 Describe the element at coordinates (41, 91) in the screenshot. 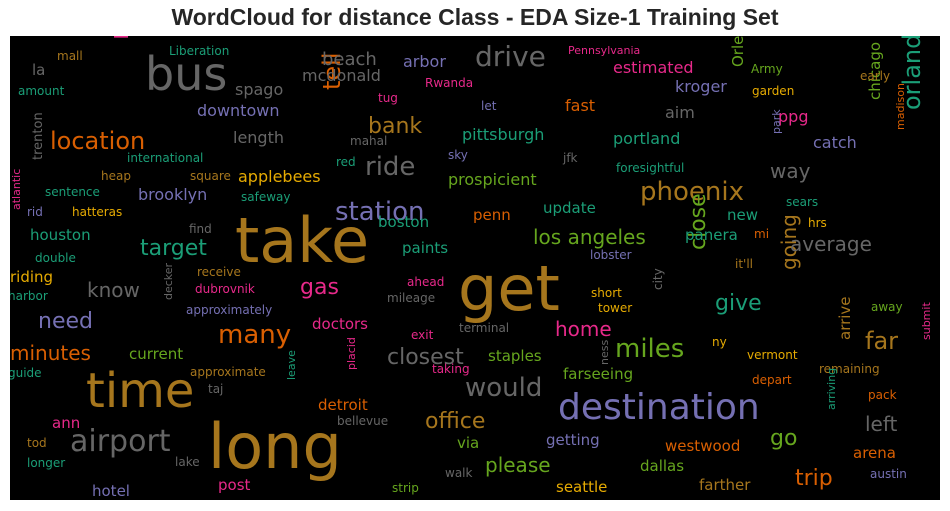

I see `word-amount: amount` at that location.